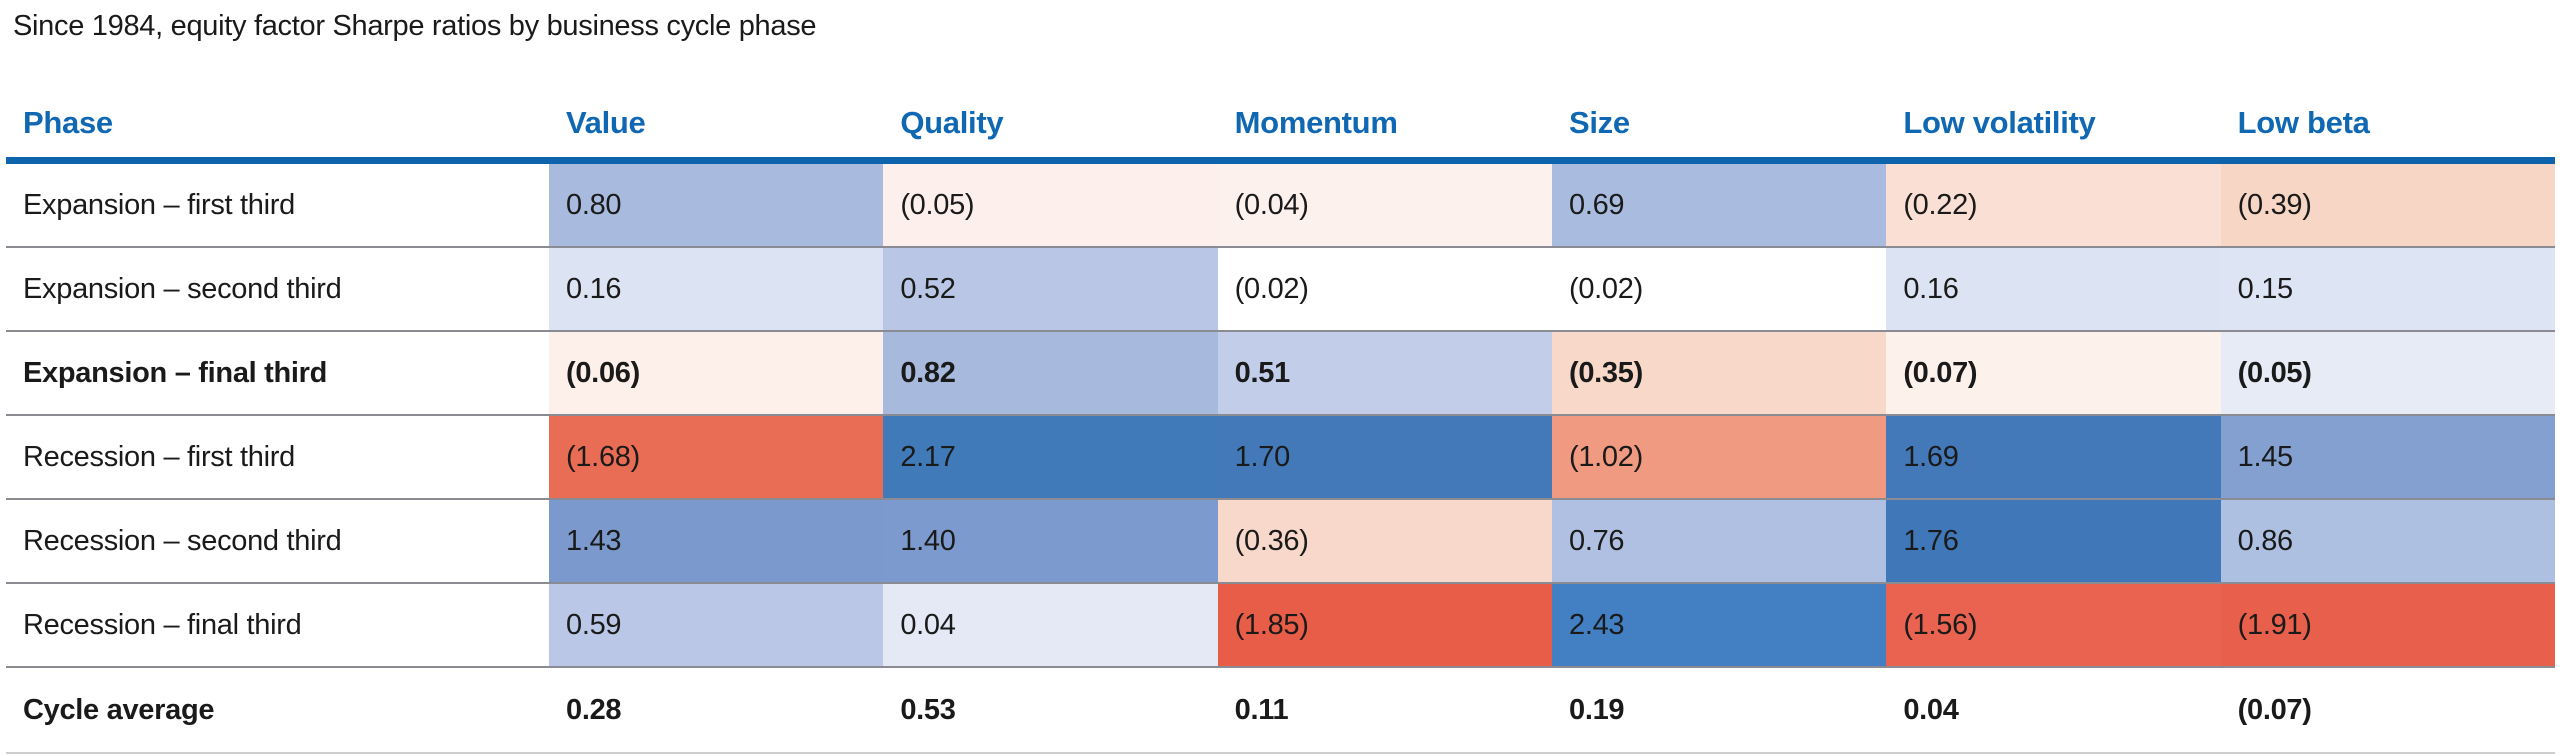 Image resolution: width=2560 pixels, height=756 pixels. I want to click on heatmap-cell: (0.06), so click(716, 373).